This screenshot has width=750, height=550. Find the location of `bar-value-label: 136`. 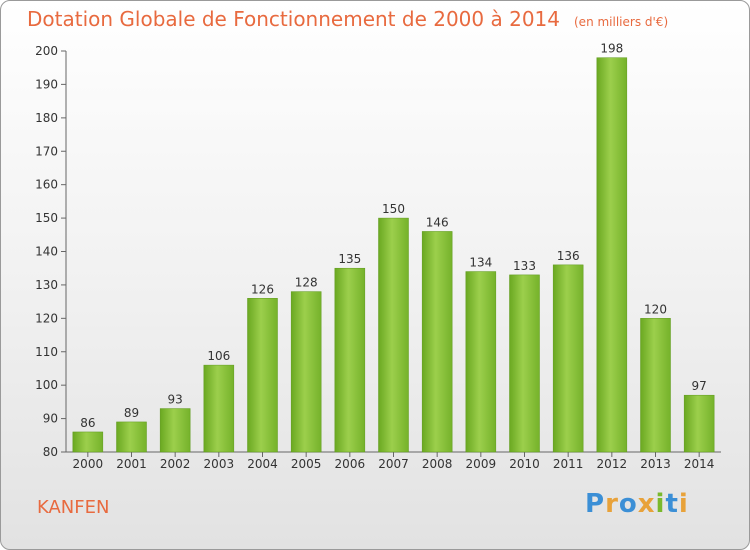

bar-value-label: 136 is located at coordinates (568, 256).